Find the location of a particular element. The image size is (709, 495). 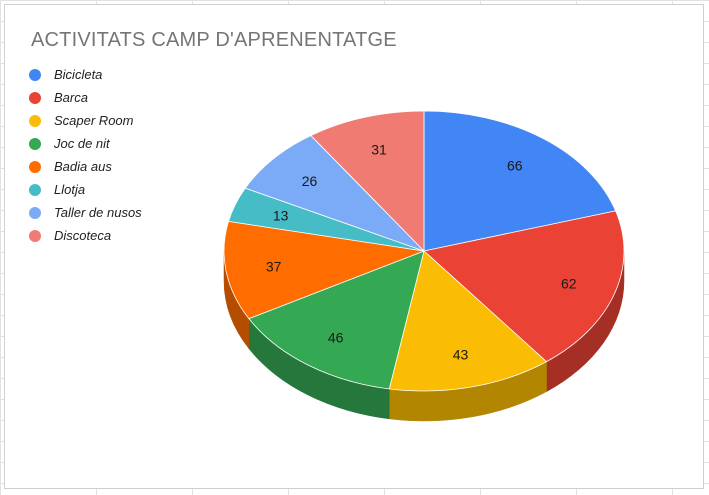

pie-data-label: 37 is located at coordinates (274, 266).